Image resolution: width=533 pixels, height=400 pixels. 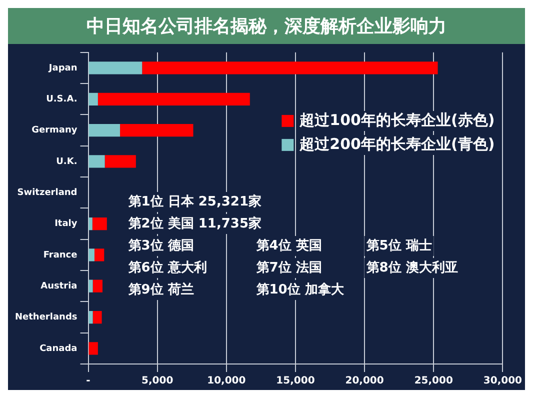 What do you see at coordinates (433, 381) in the screenshot?
I see `x-tick-label: 25,000` at bounding box center [433, 381].